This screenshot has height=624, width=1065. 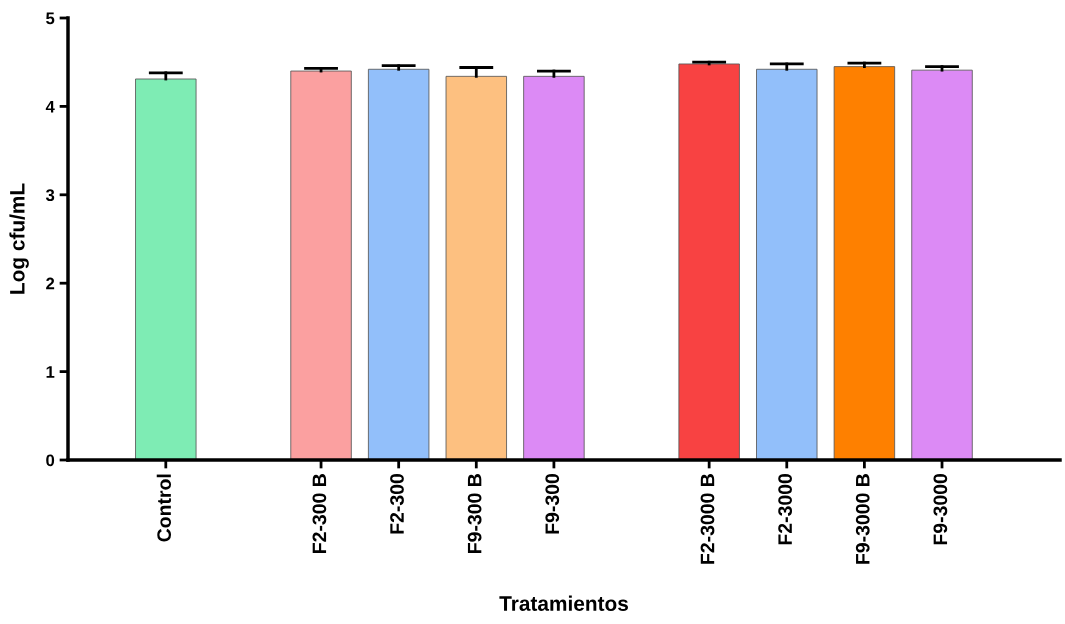 I want to click on y-tick-label: 4, so click(x=50, y=106).